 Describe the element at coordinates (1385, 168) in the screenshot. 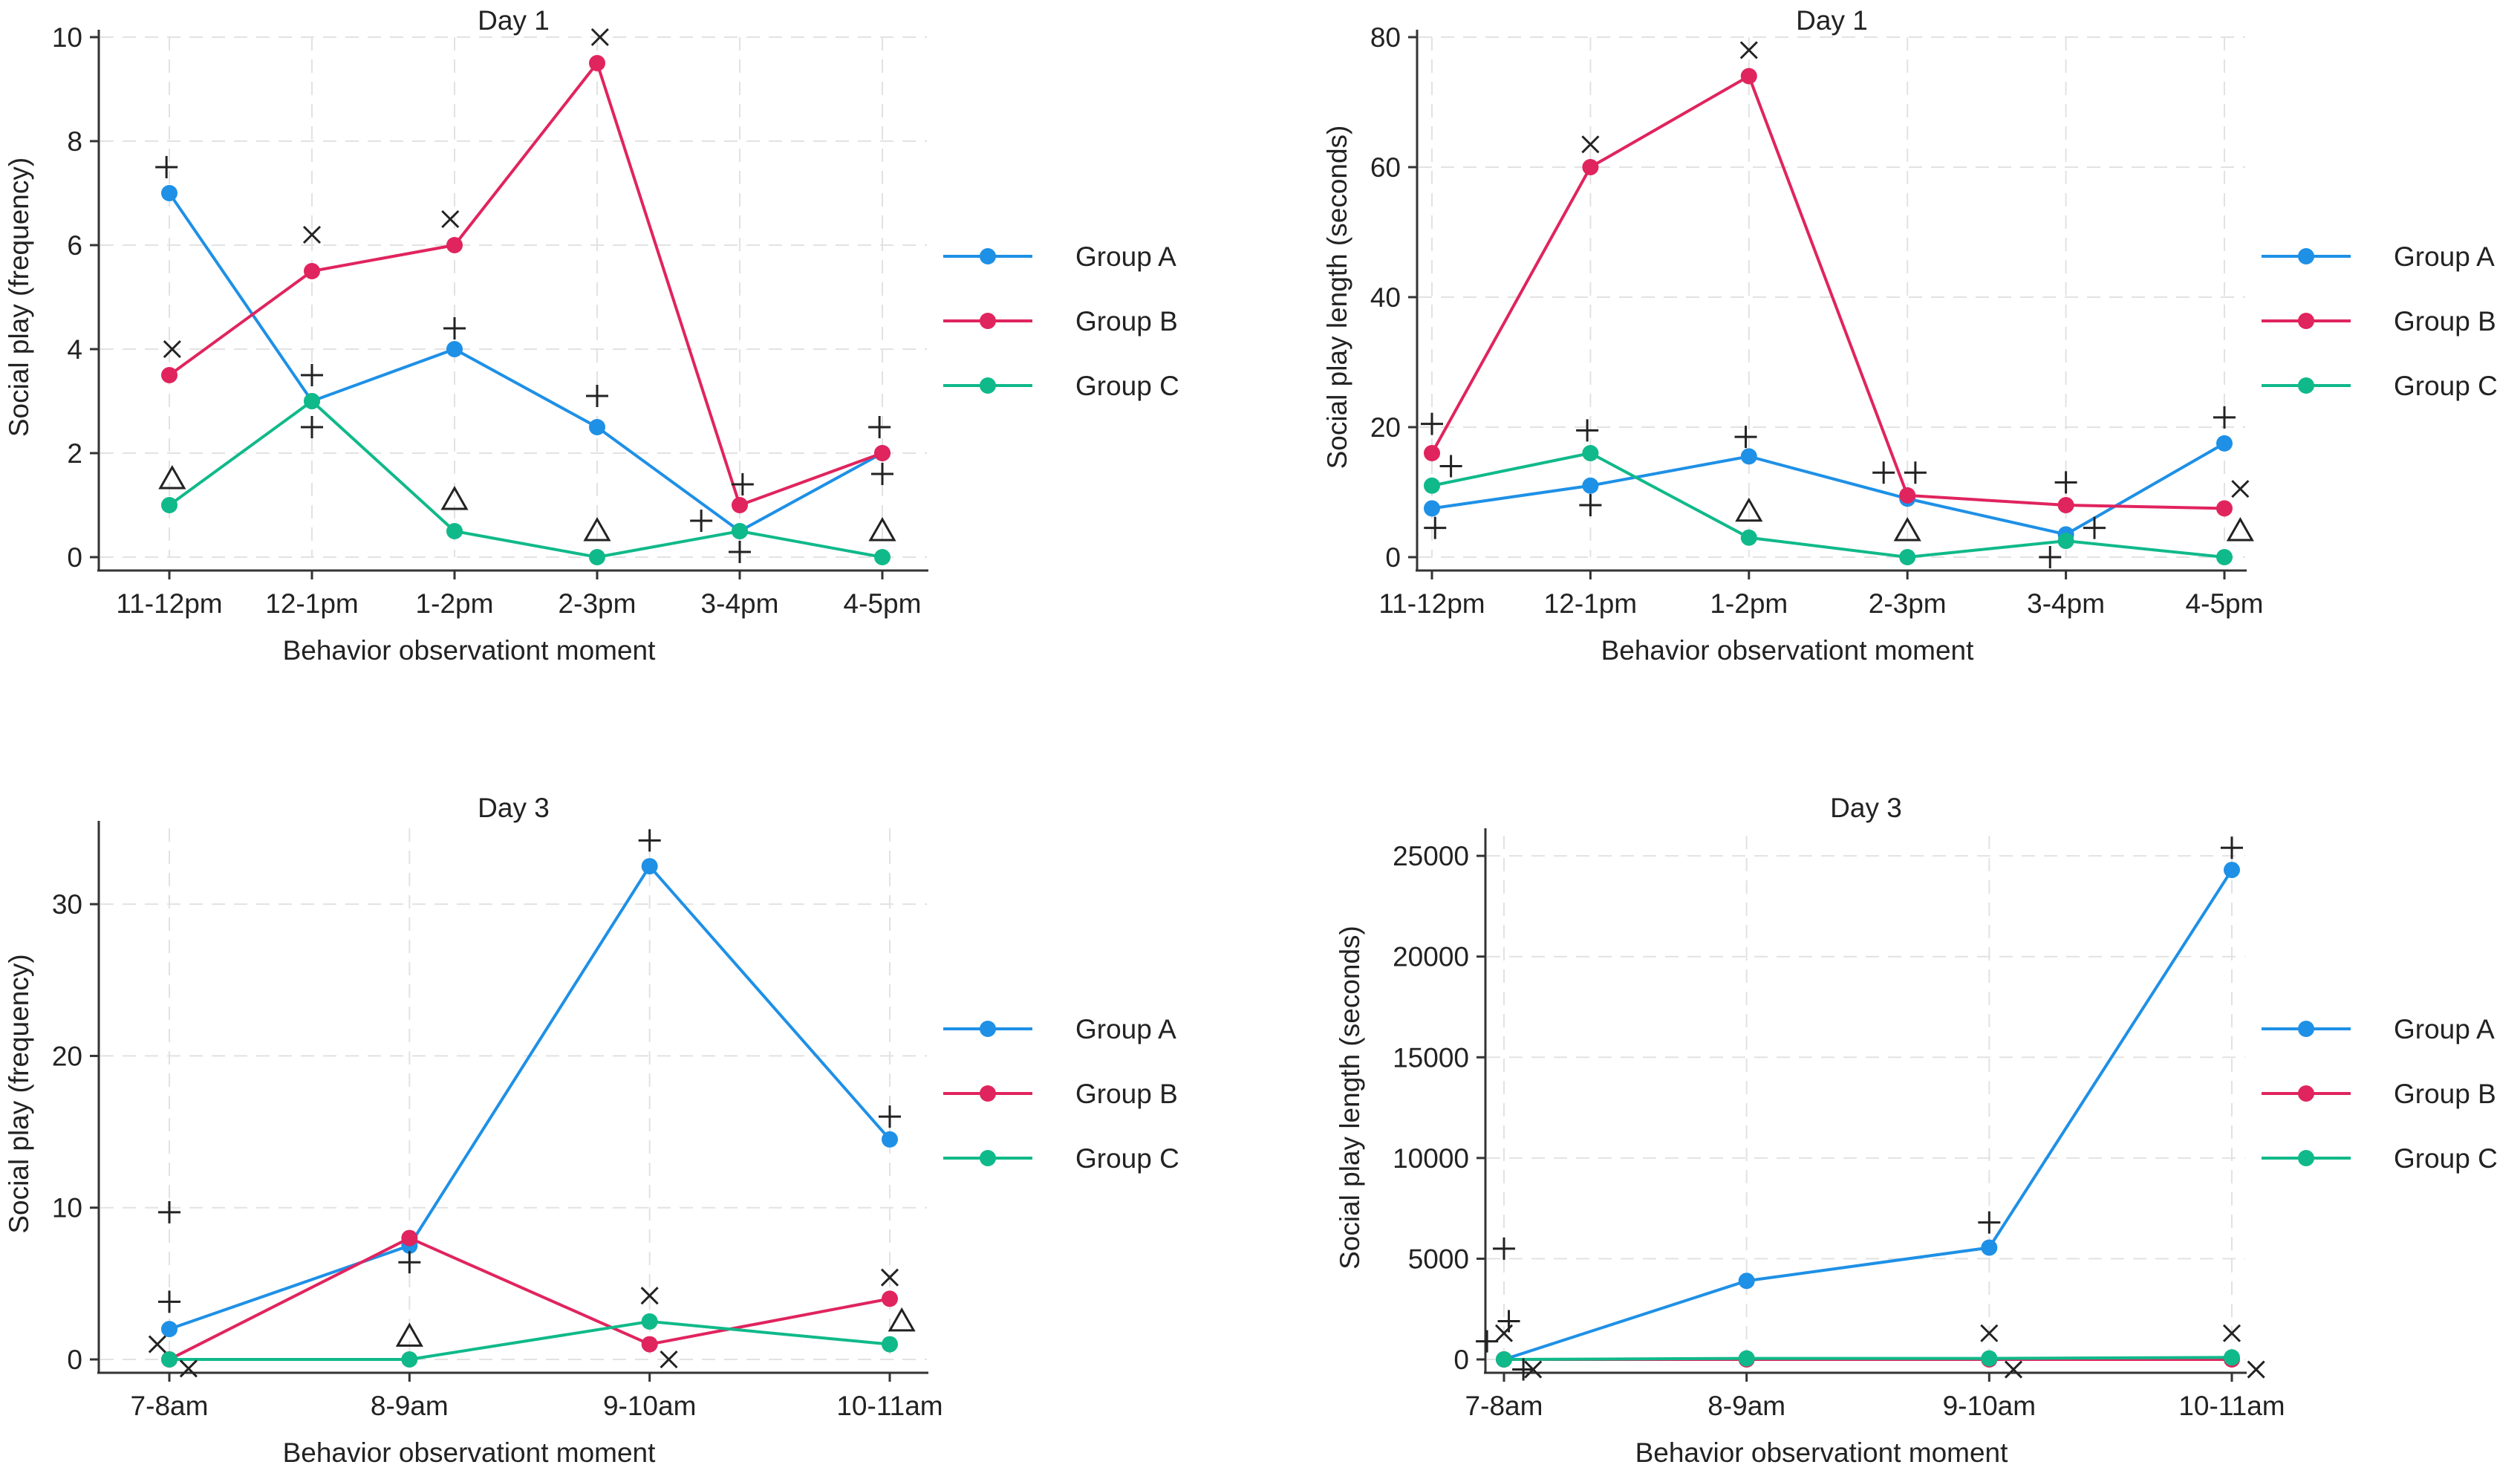

I see `y-tick-label: 60` at that location.